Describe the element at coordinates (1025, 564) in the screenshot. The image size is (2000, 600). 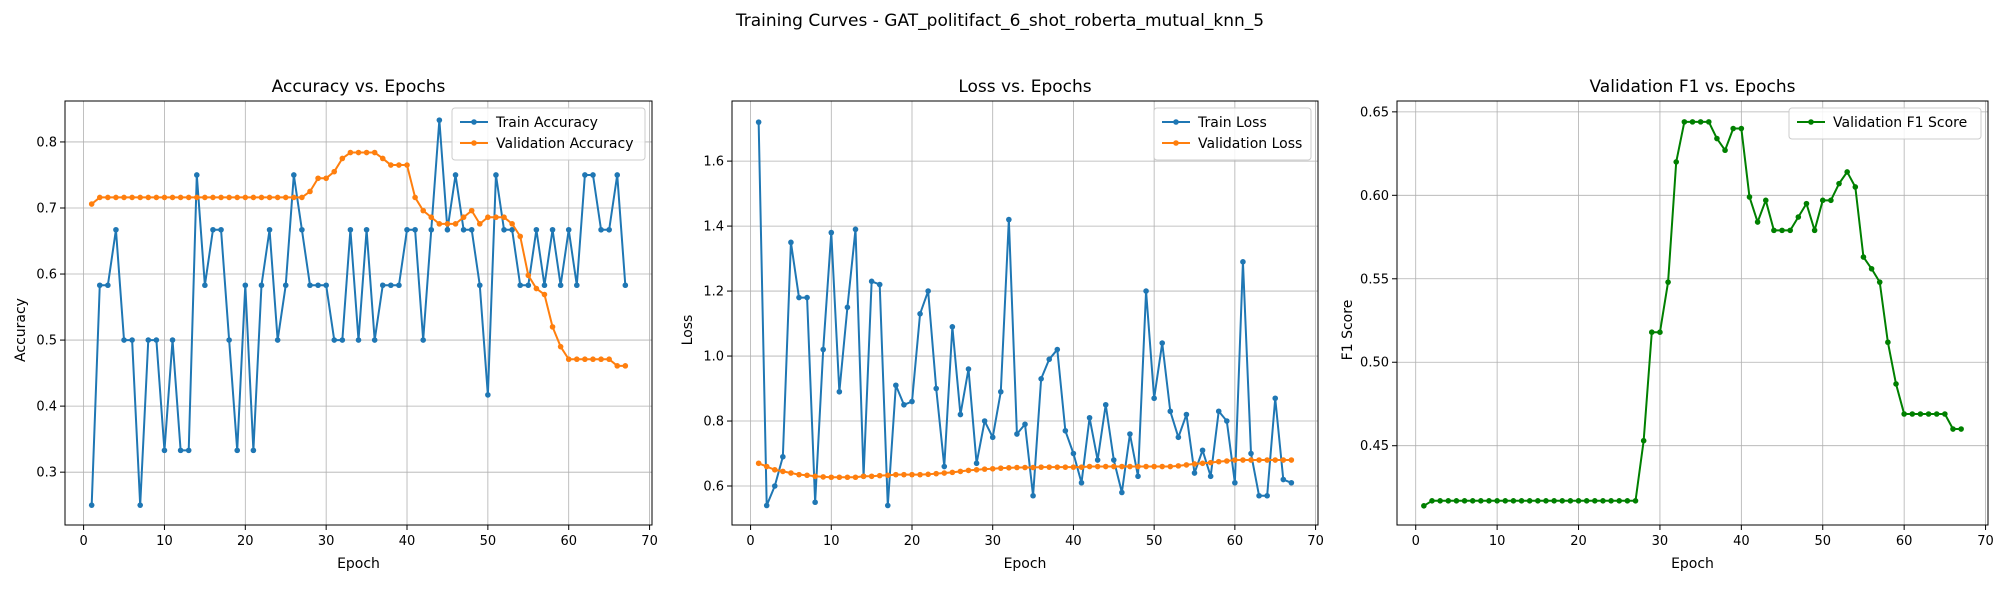
I see `loss-x-axis-label: Epoch` at that location.